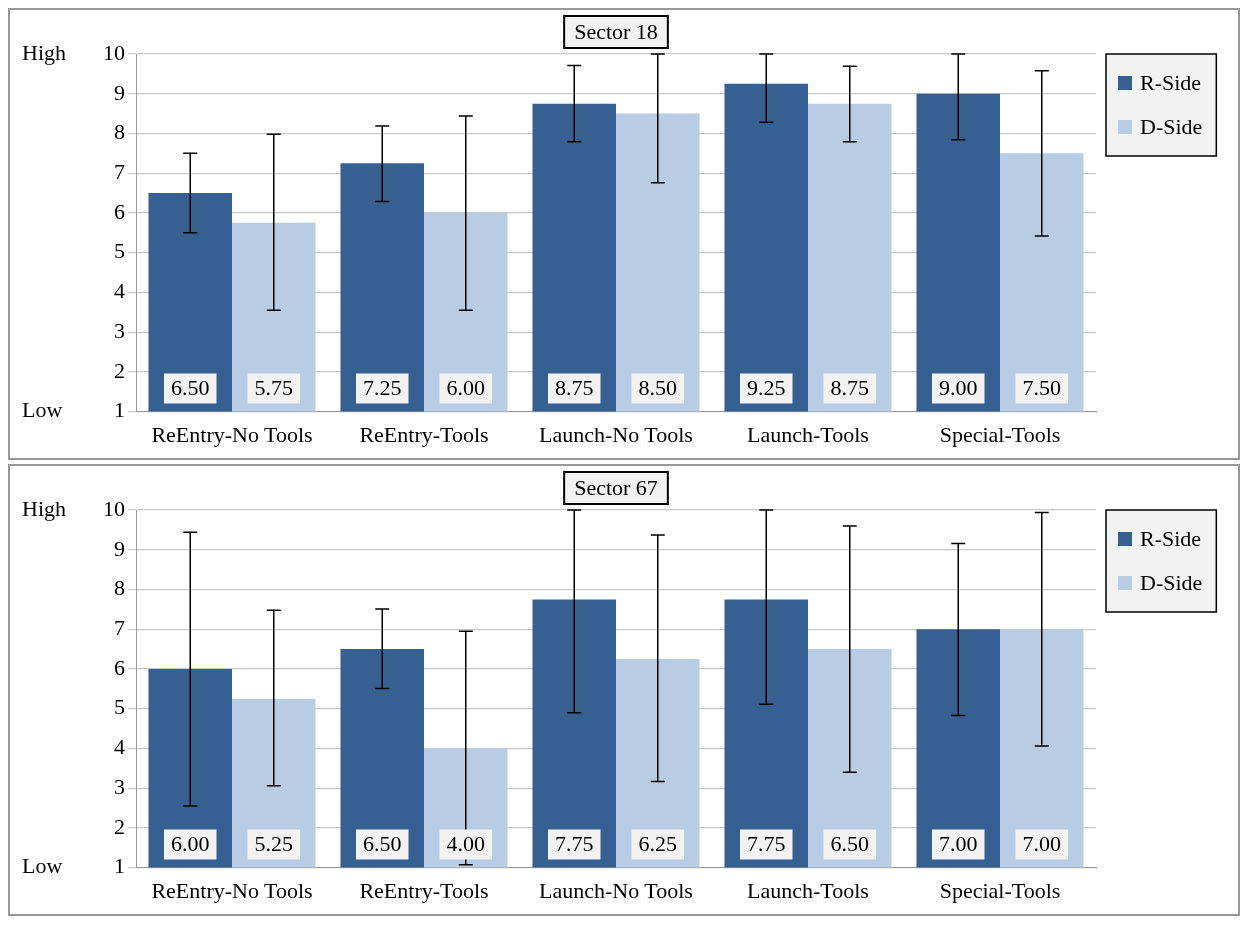 The image size is (1254, 930). I want to click on data-label: 9.00, so click(958, 388).